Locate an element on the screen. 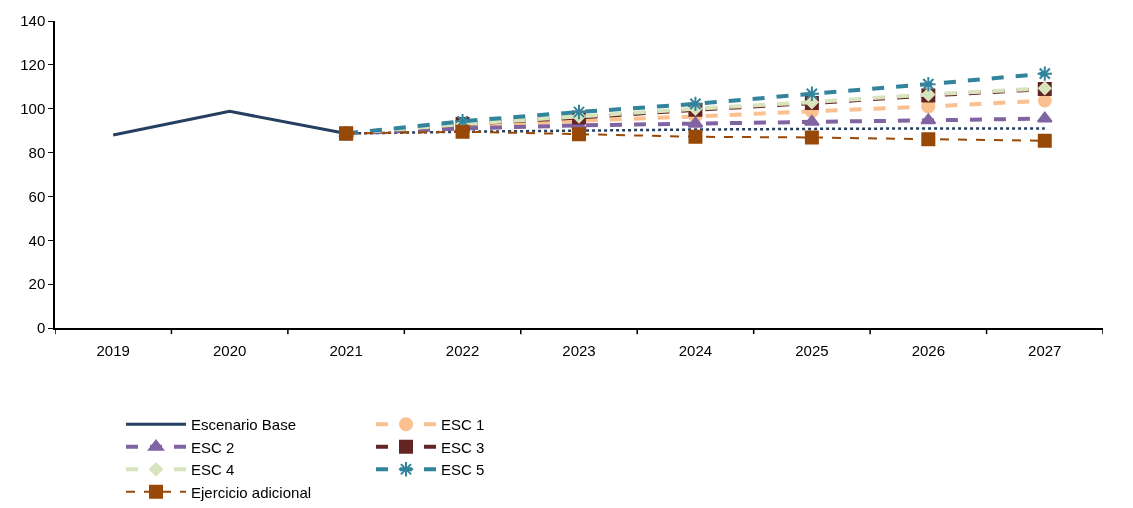 The image size is (1133, 508). y-tick-label: 100 is located at coordinates (33, 108).